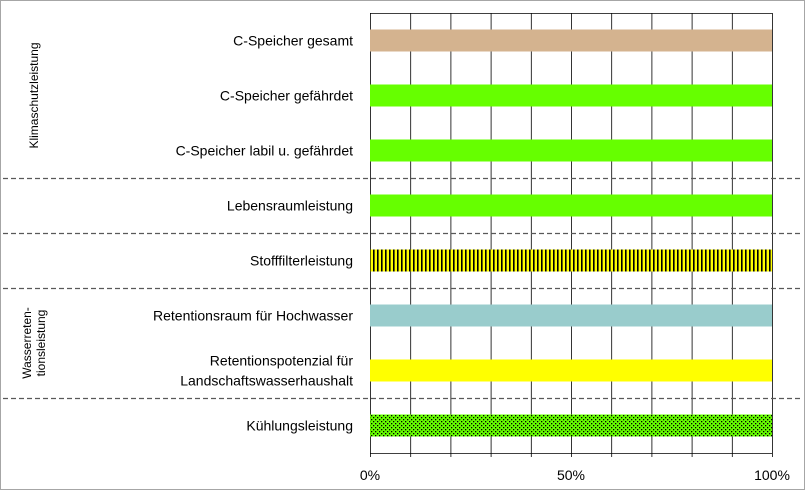 The width and height of the screenshot is (805, 490). What do you see at coordinates (265, 151) in the screenshot?
I see `category-label: C-Speicher labil u. gefährdet` at bounding box center [265, 151].